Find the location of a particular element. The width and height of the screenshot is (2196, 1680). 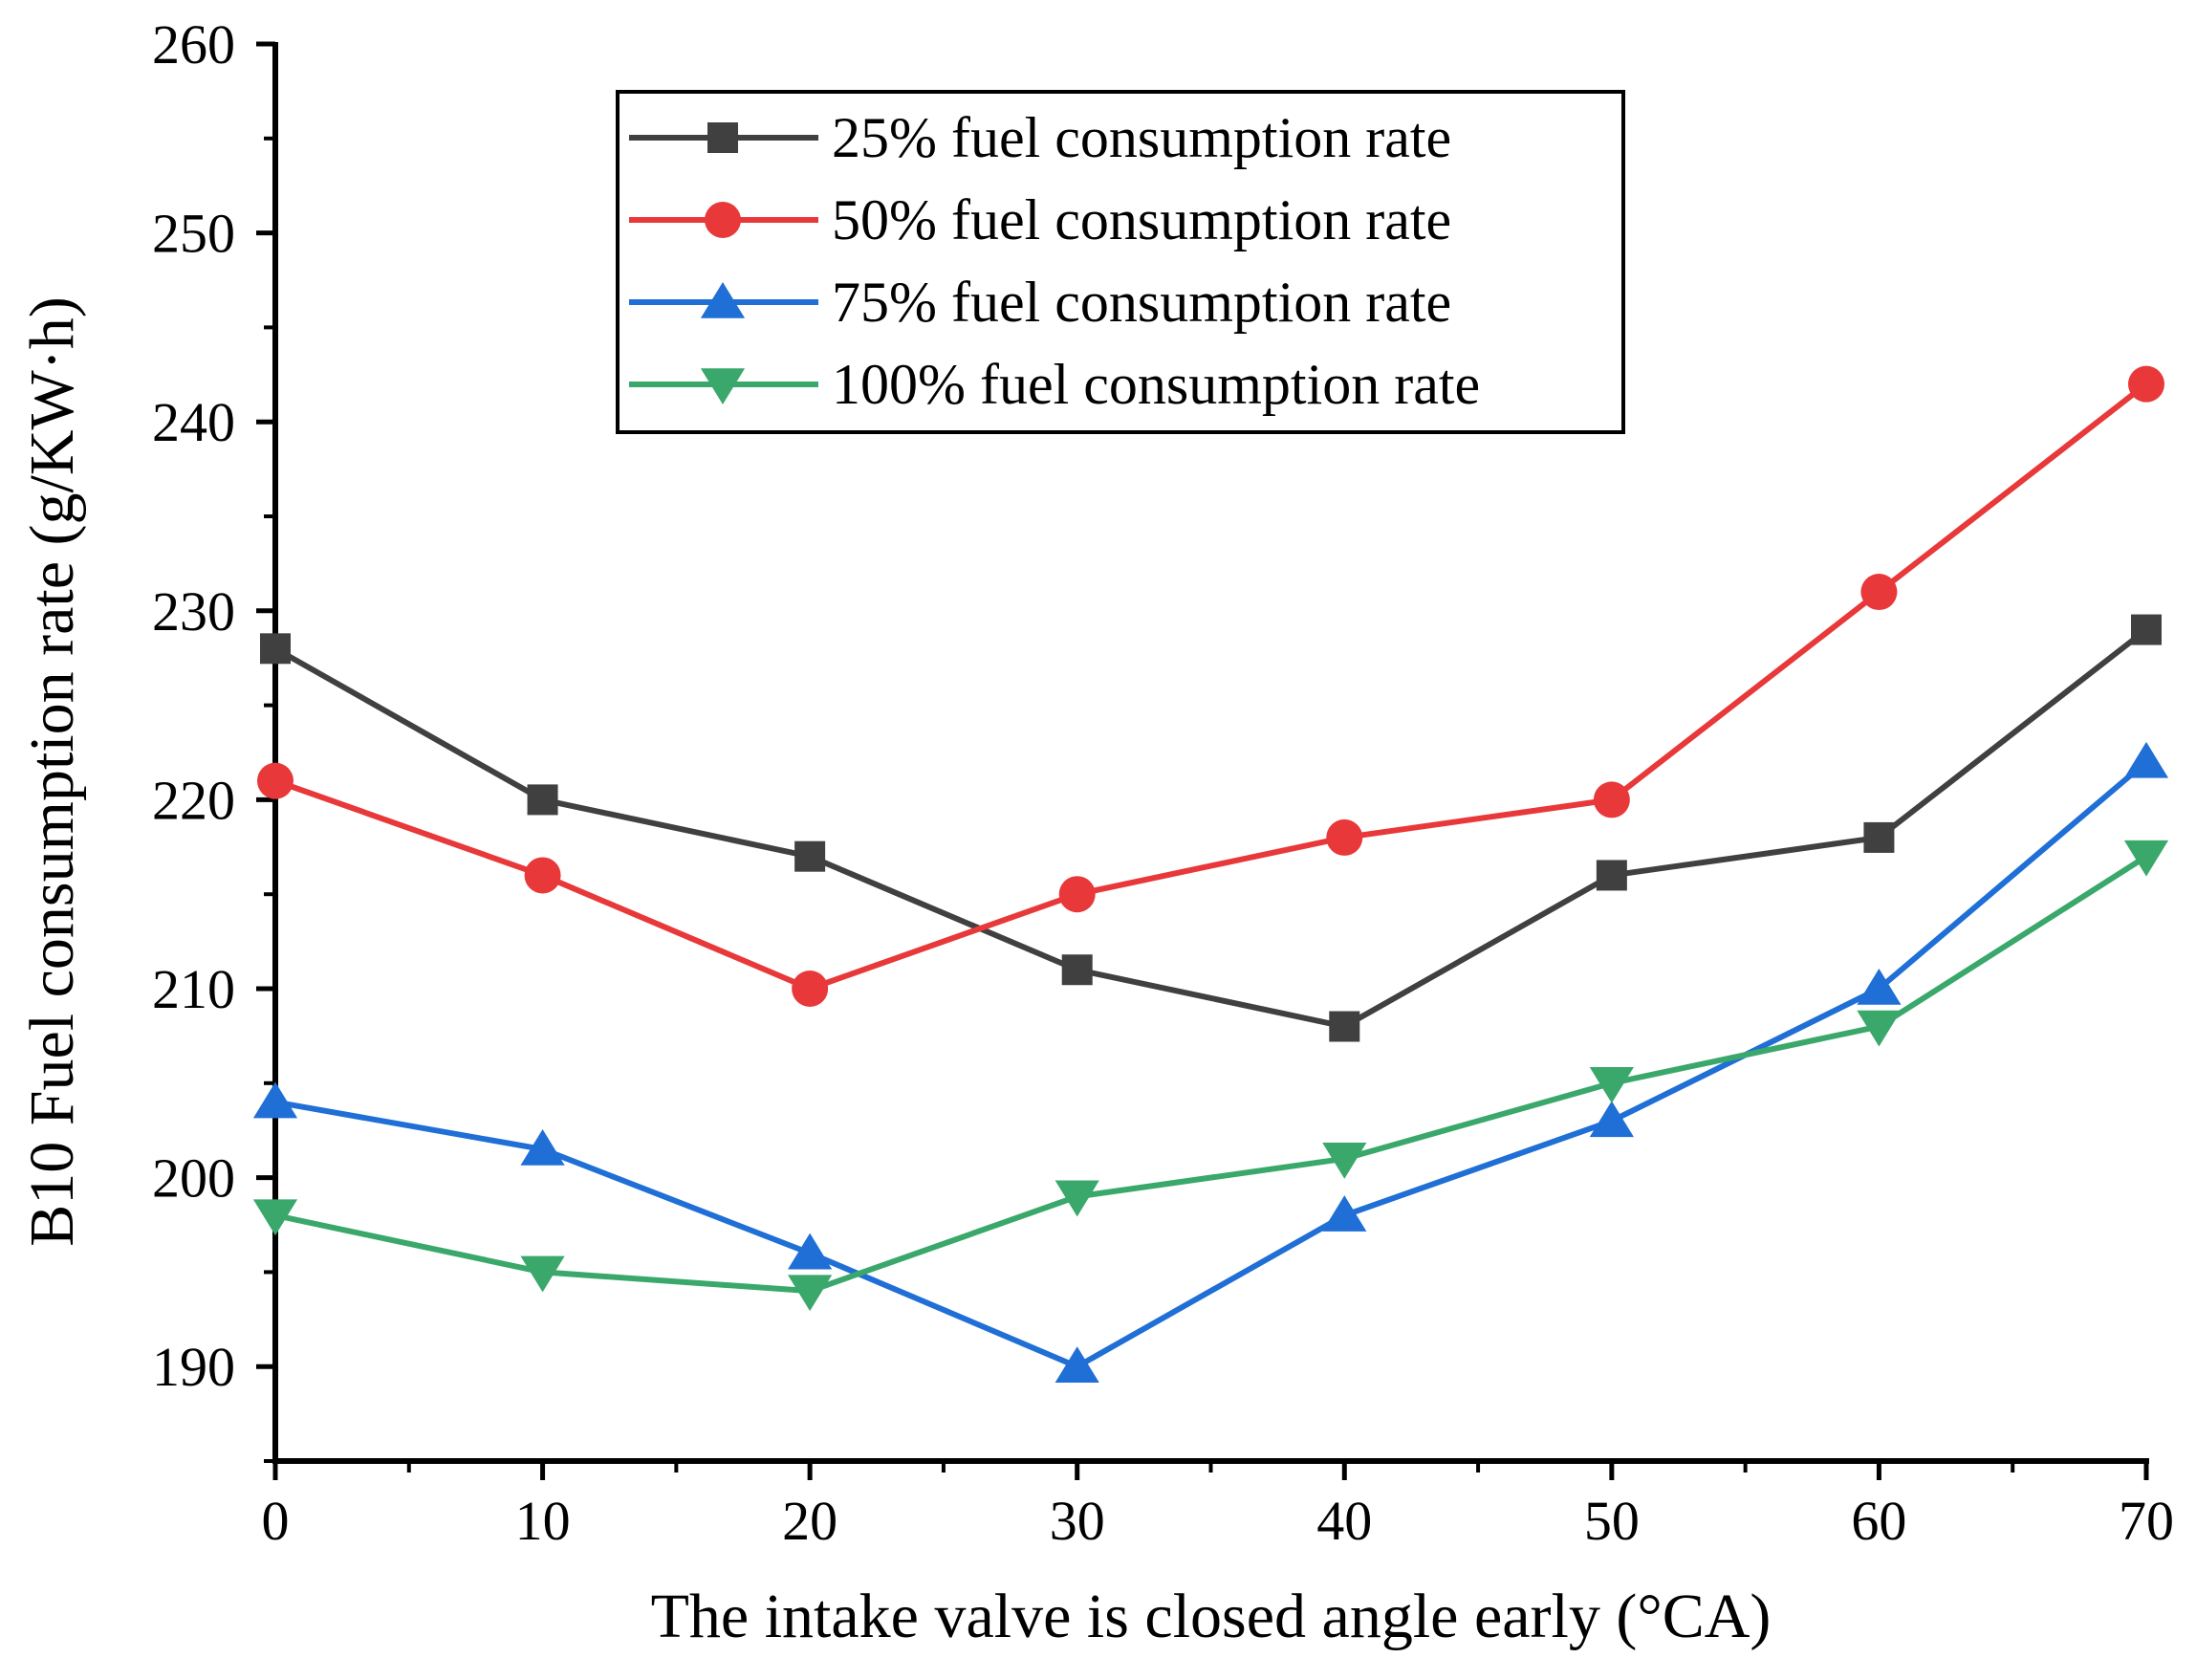

x-tick-label: 60 is located at coordinates (1879, 1521).